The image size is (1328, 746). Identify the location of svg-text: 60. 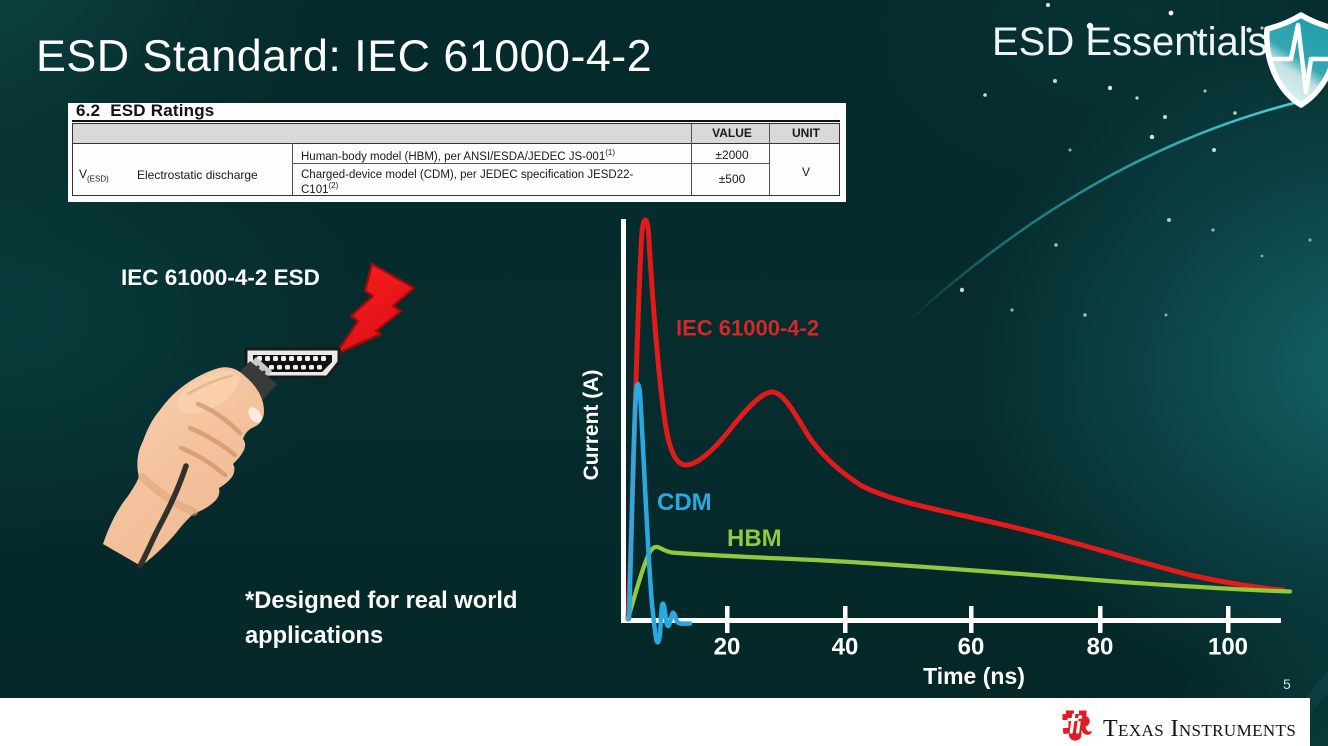
(971, 647).